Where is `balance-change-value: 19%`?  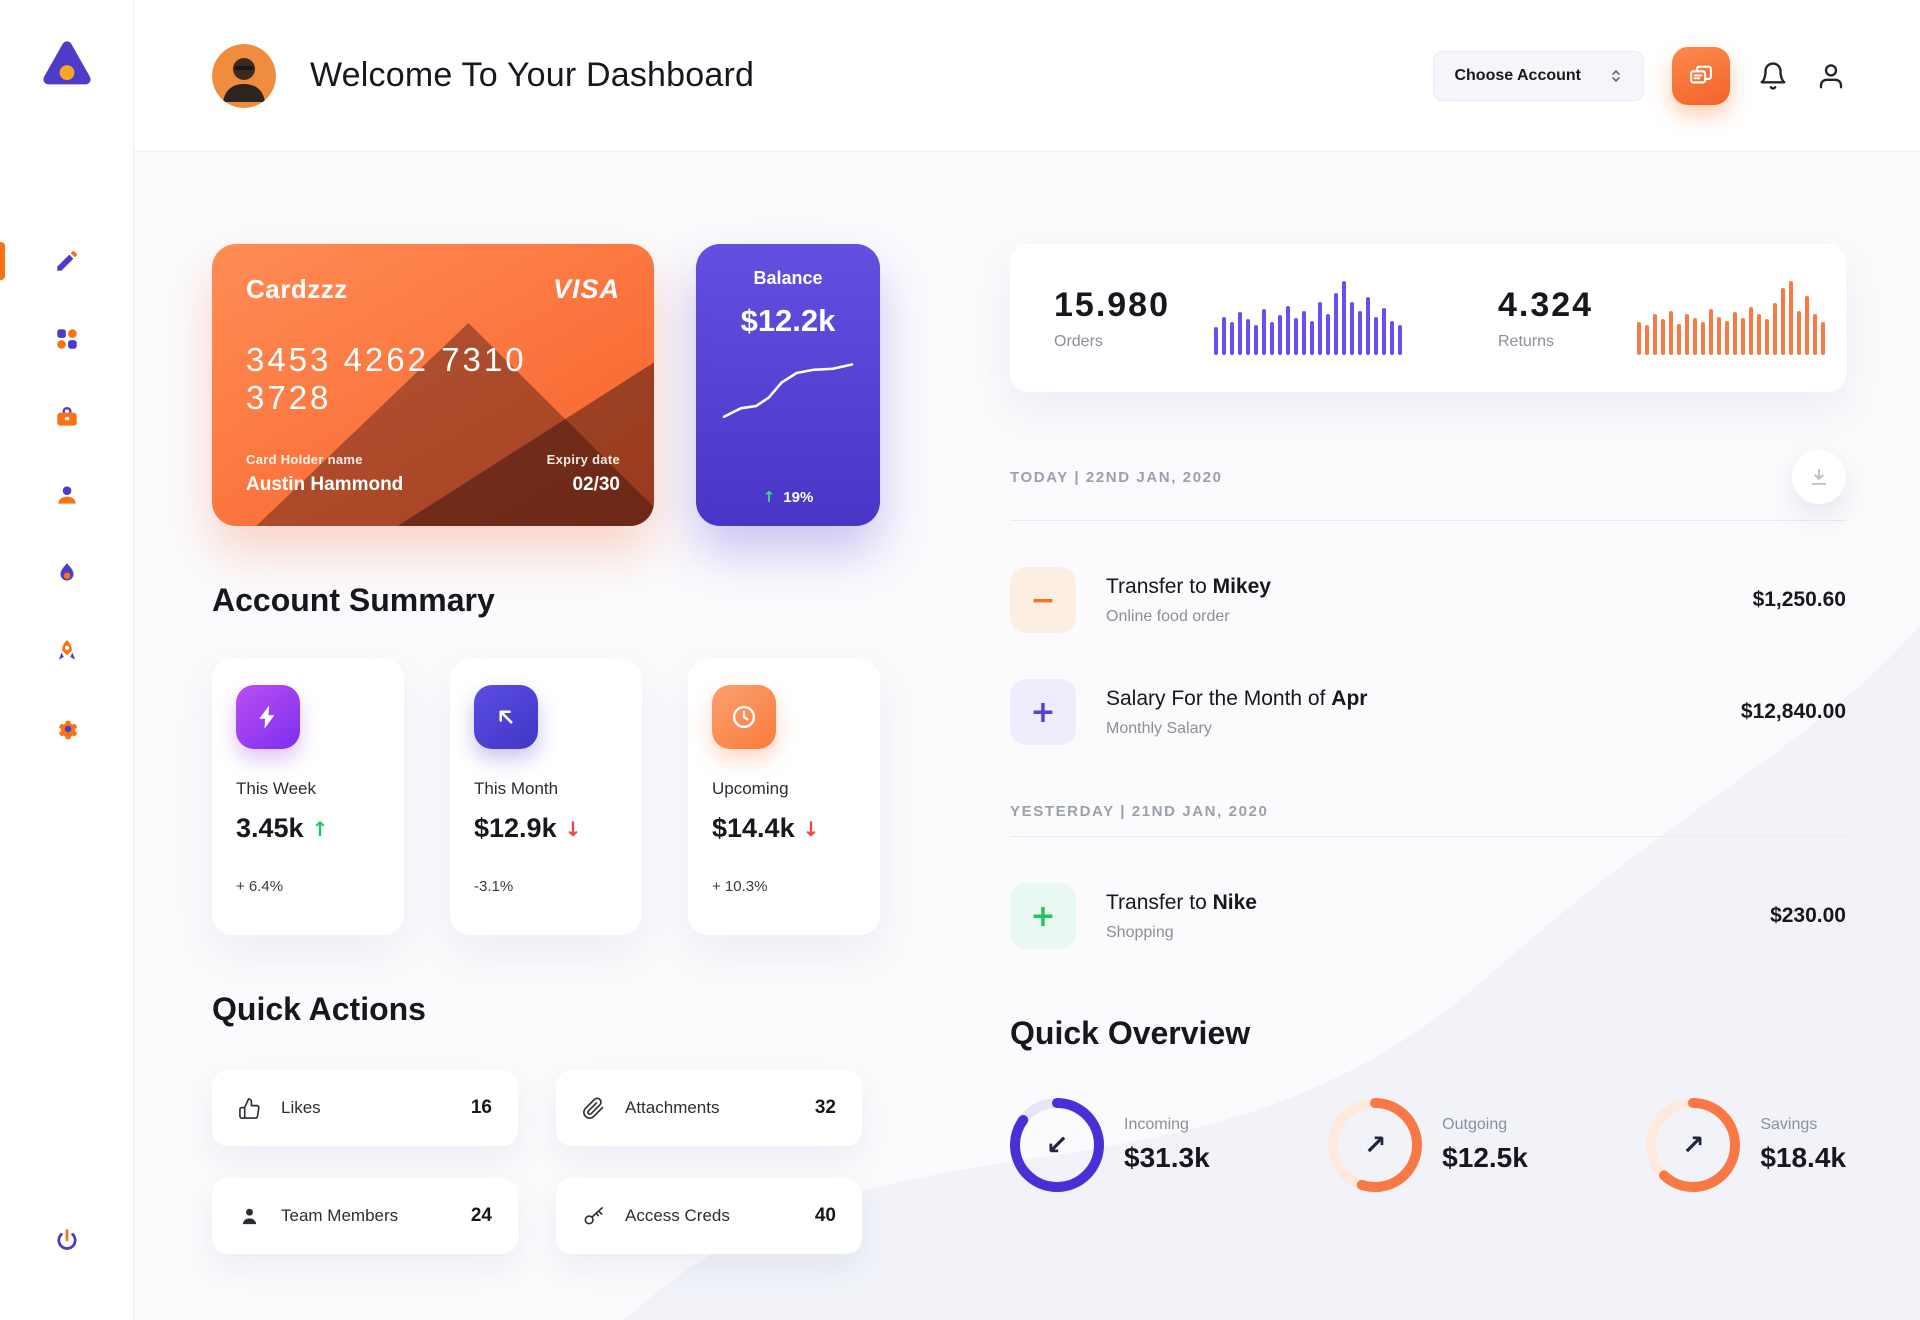 balance-change-value: 19% is located at coordinates (798, 497).